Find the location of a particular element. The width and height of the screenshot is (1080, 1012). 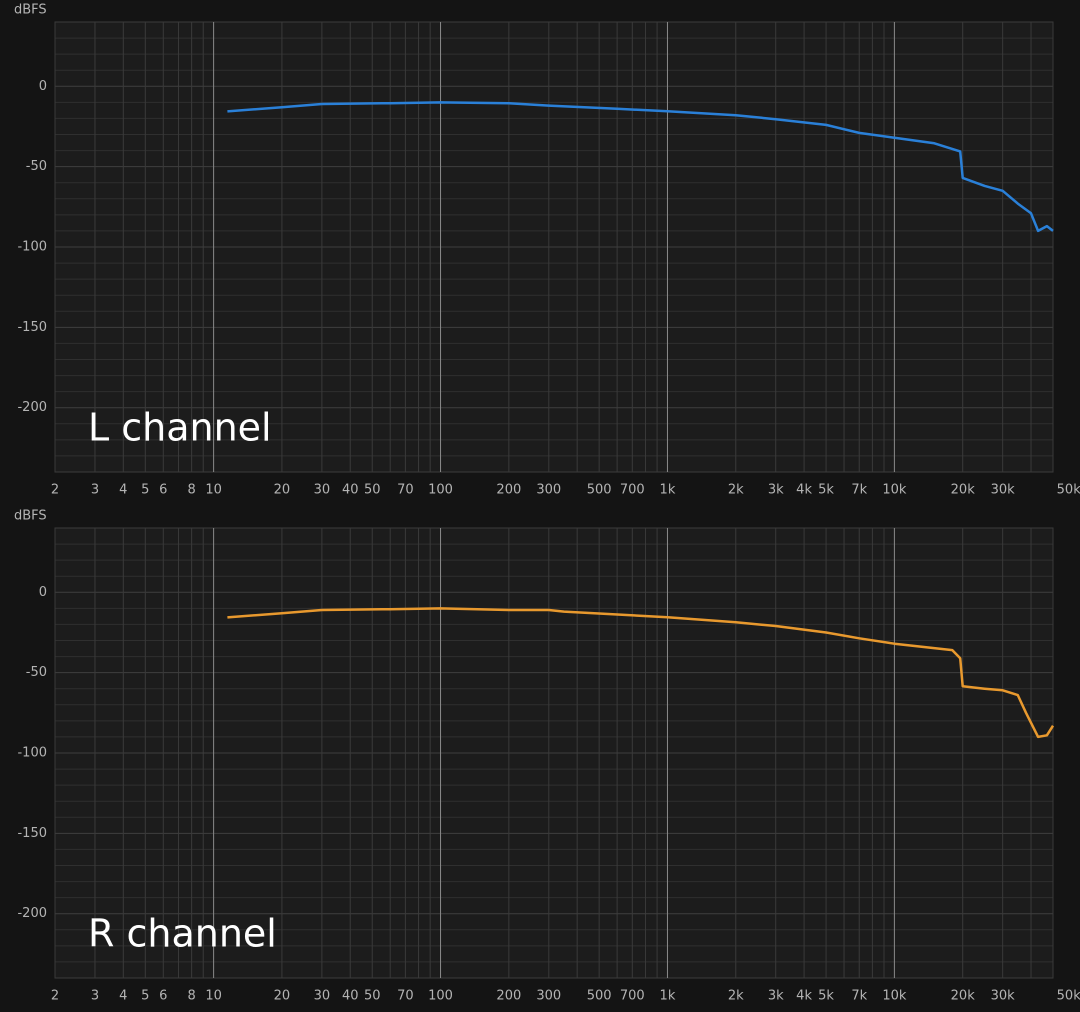

channel-label: R channel is located at coordinates (182, 934).